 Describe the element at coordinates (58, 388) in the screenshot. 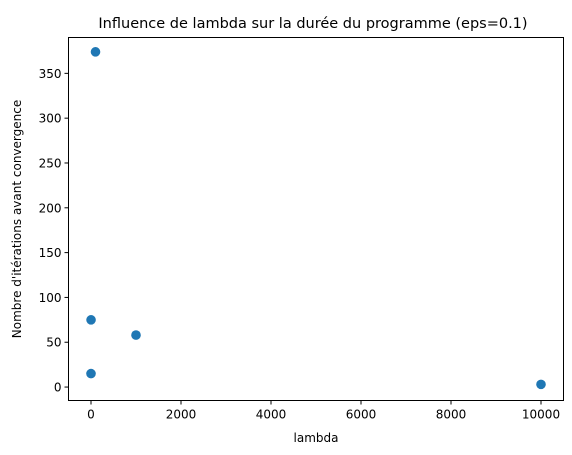

I see `y-tick-label: 0` at that location.